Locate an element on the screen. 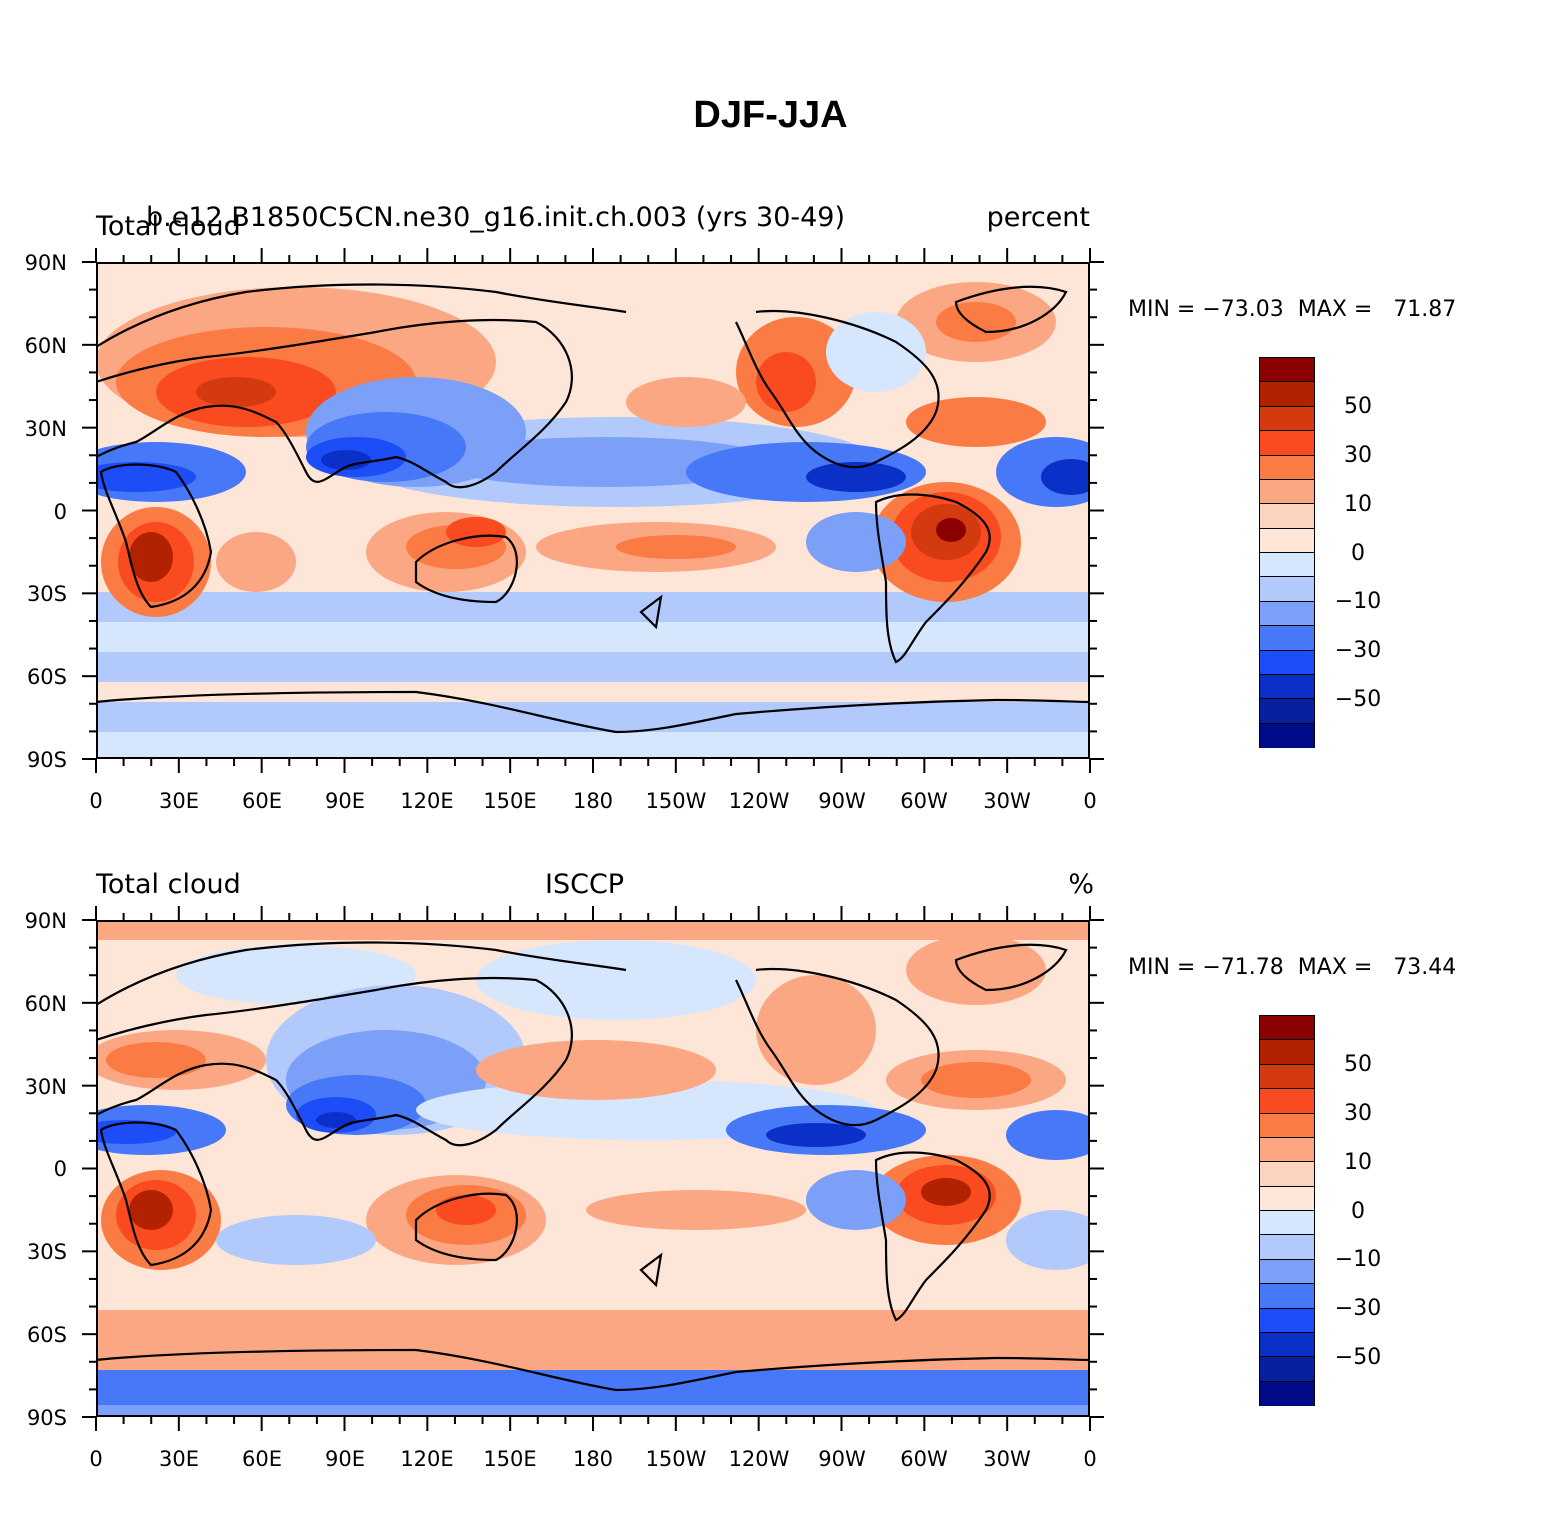 This screenshot has width=1541, height=1538. panel-units-title: percent is located at coordinates (1038, 217).